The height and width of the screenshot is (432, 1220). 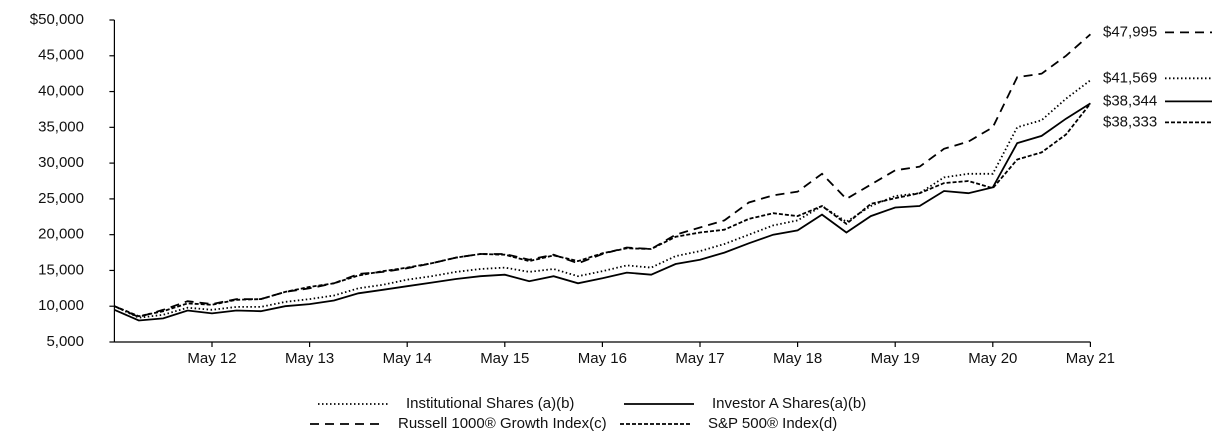 I want to click on y-tick-label: 15,000, so click(x=61, y=269).